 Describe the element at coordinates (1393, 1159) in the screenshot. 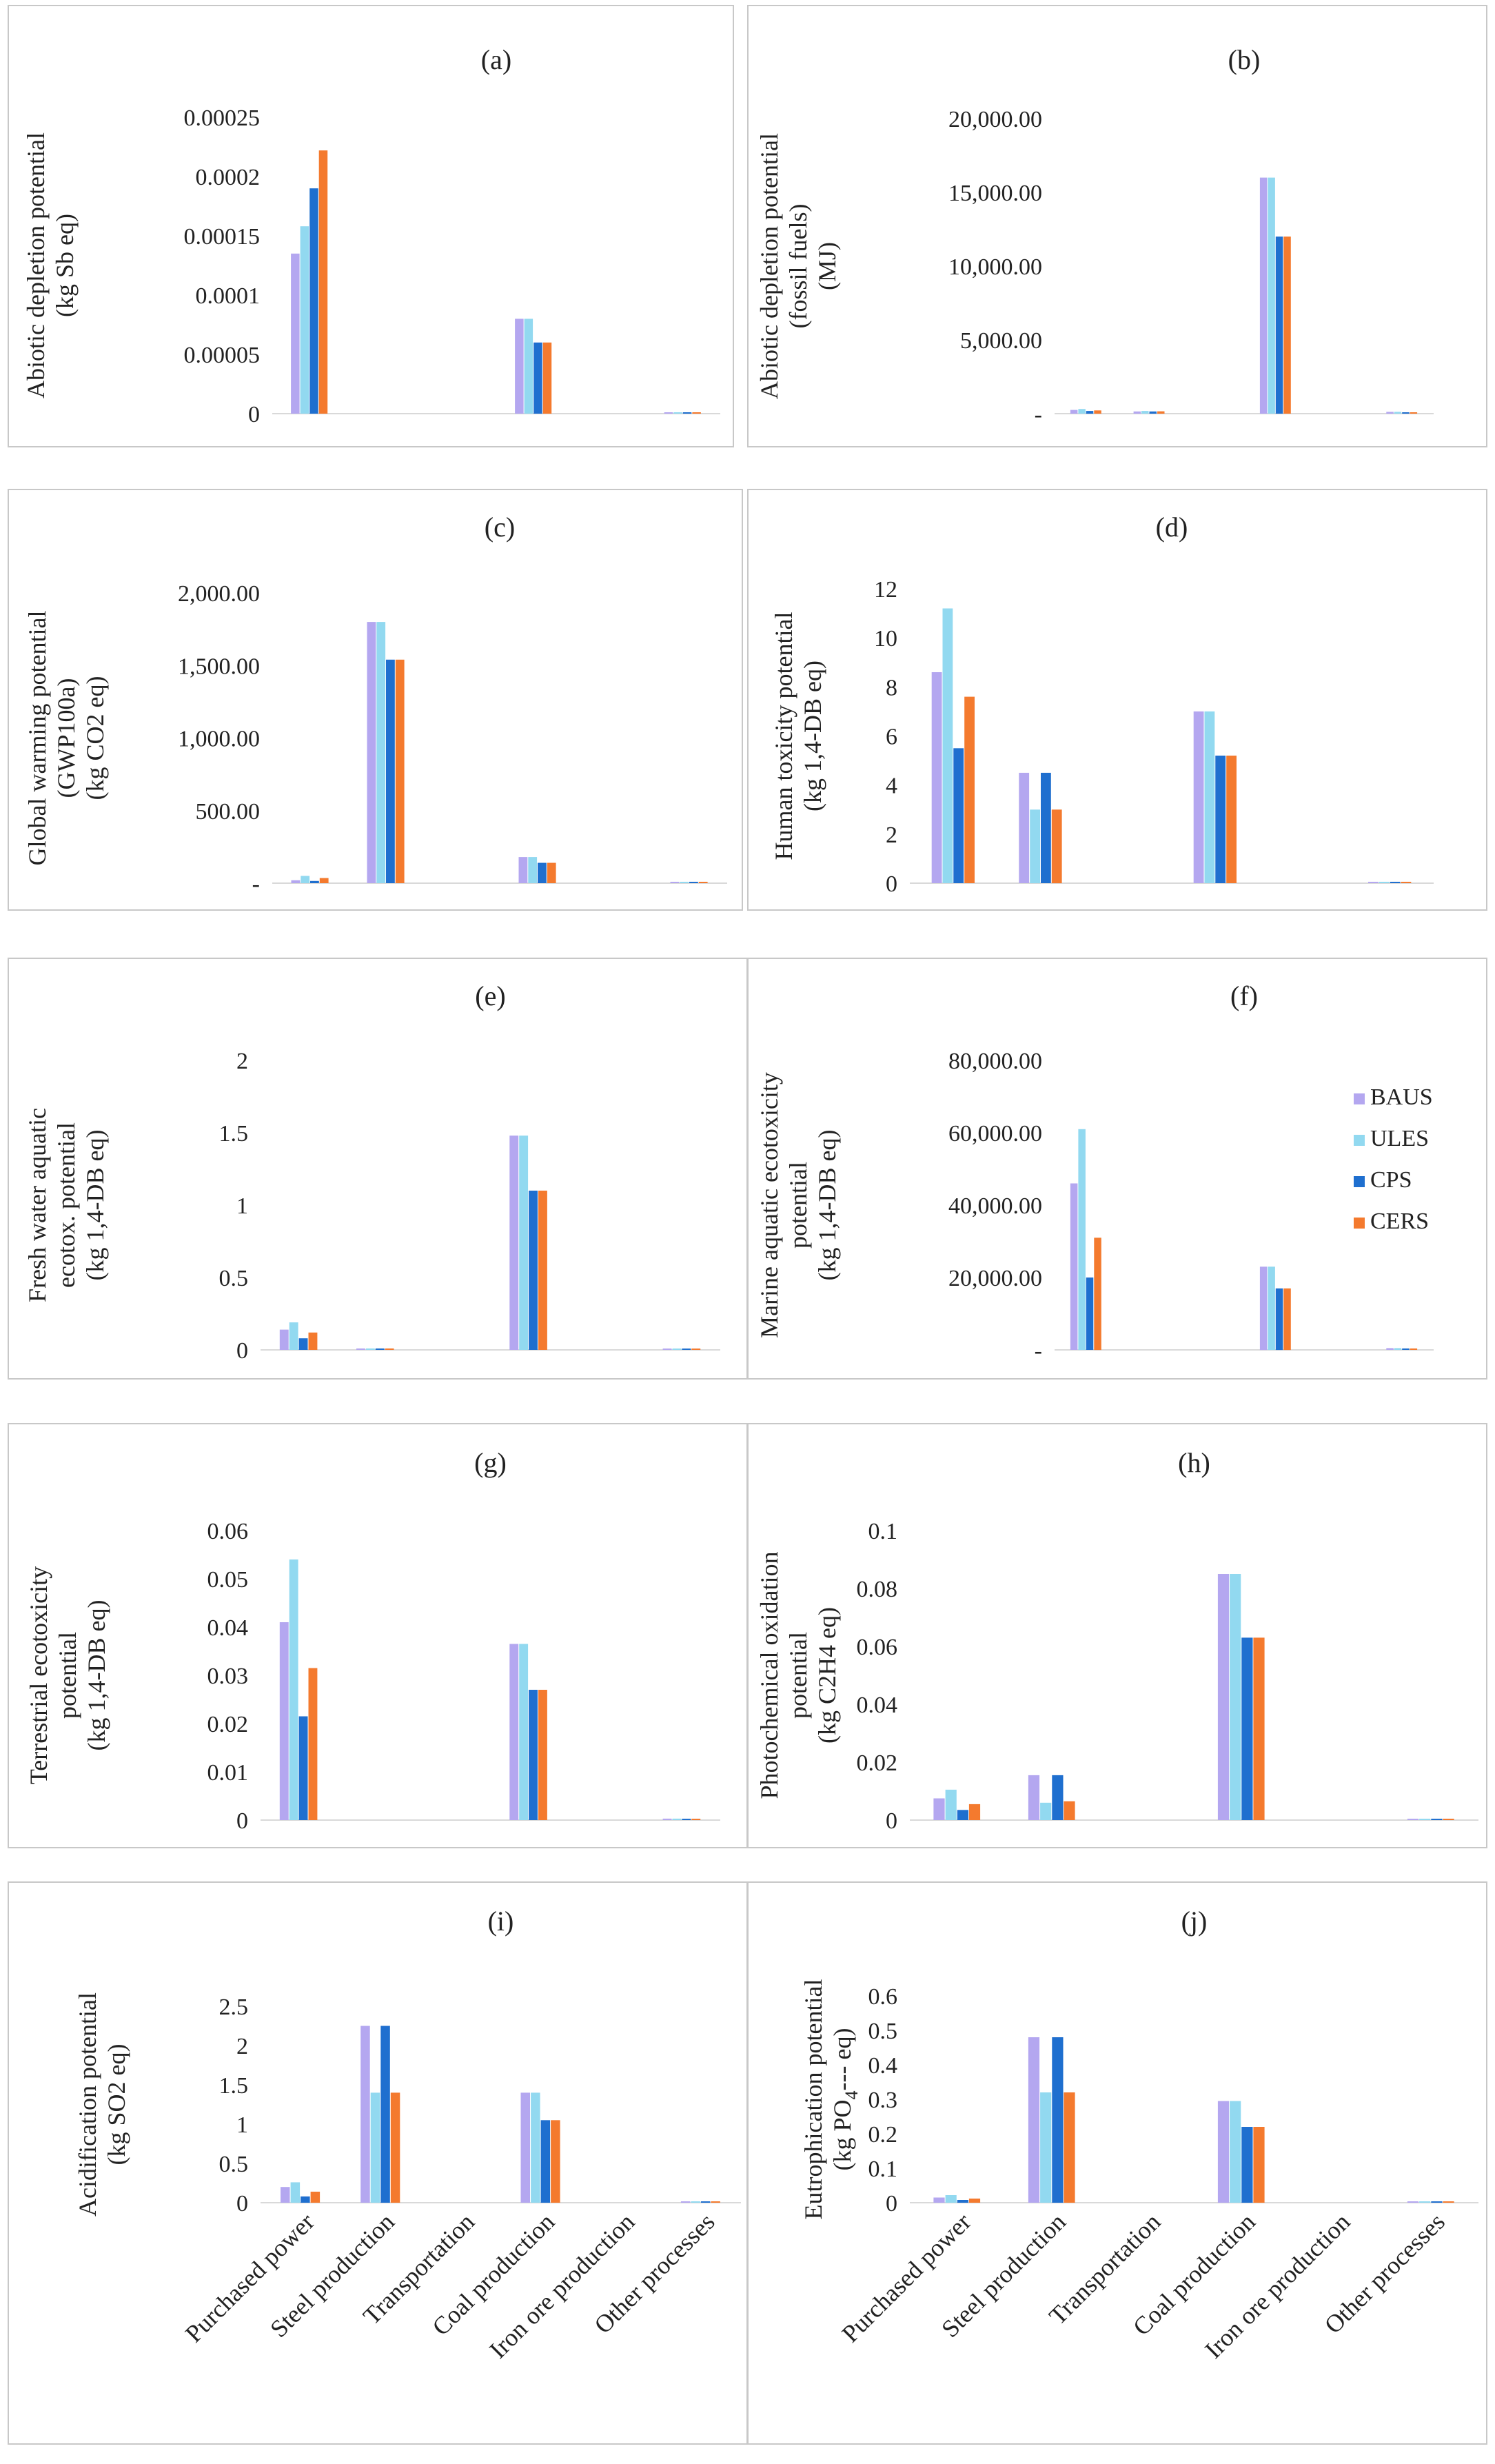

I see `legend: BAUS ULES CPS CERS` at that location.